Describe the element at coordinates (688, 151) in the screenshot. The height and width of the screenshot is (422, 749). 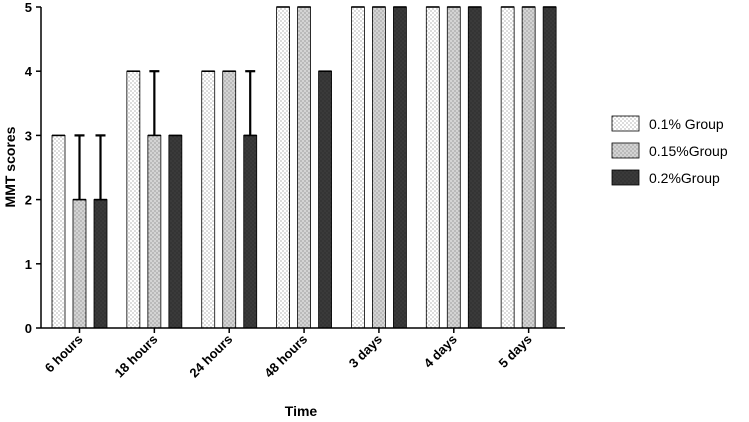
I see `legend-label: 0.15%Group` at that location.